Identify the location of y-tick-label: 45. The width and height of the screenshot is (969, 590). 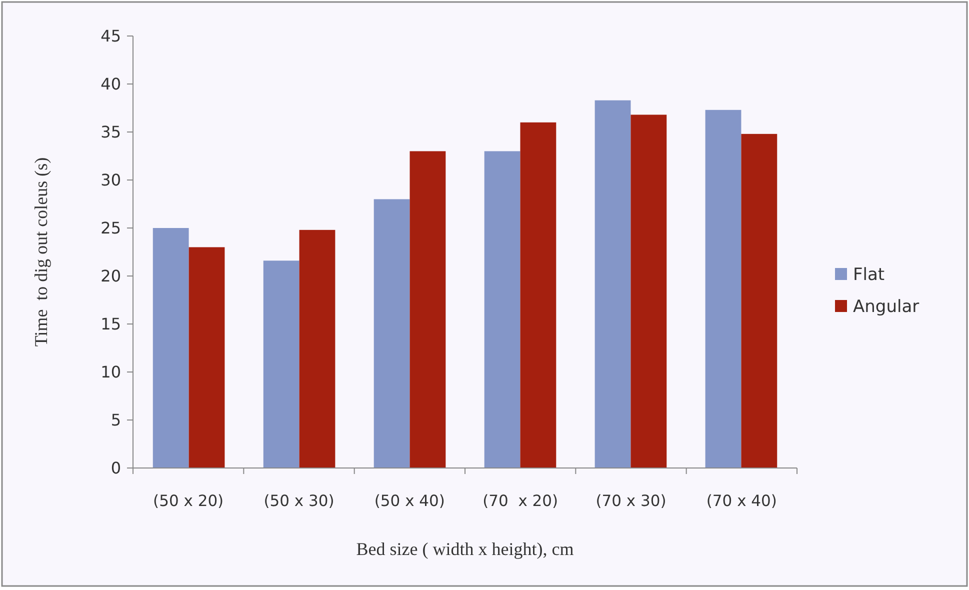
(110, 36).